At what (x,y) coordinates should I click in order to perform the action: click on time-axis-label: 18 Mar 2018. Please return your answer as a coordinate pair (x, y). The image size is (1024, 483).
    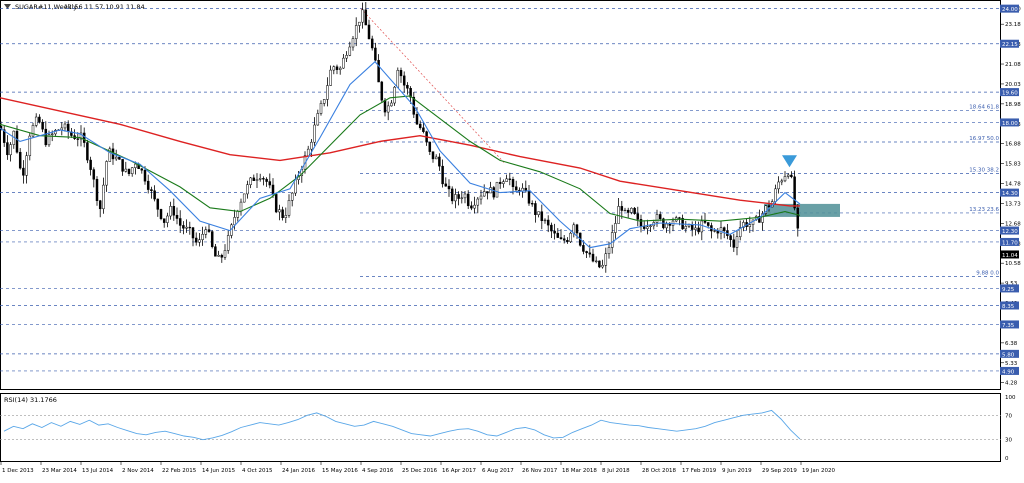
    Looking at the image, I should click on (579, 471).